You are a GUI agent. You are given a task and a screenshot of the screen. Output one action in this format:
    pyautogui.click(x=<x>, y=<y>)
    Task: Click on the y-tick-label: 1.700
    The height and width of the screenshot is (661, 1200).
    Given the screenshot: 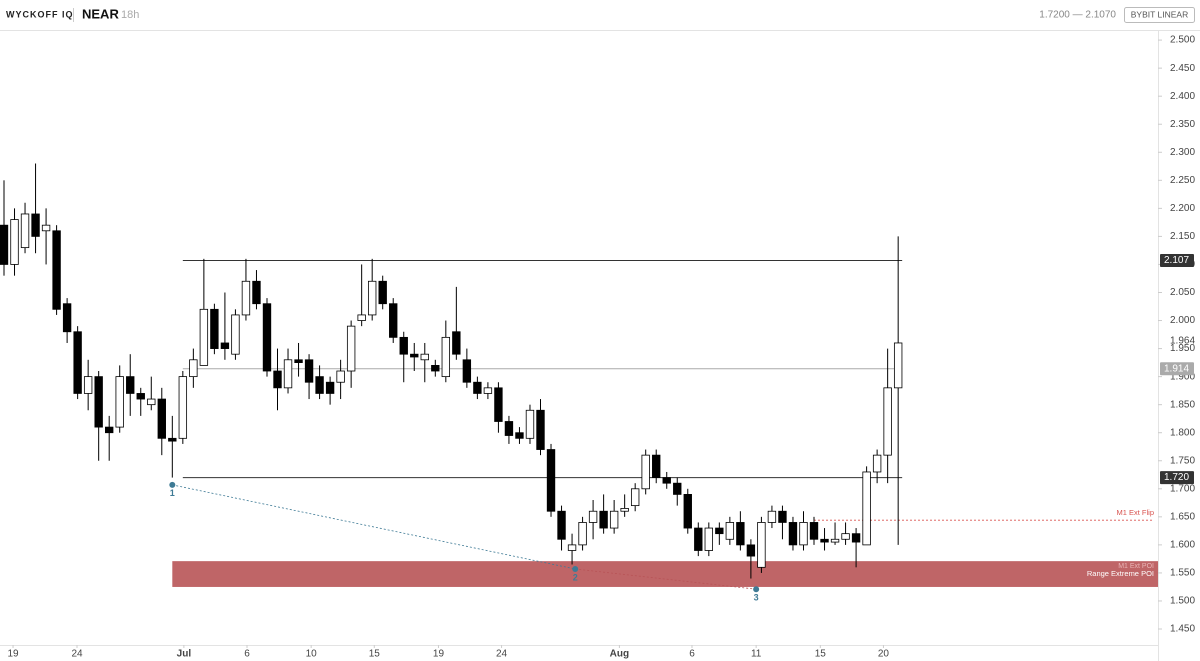 What is the action you would take?
    pyautogui.click(x=1182, y=488)
    